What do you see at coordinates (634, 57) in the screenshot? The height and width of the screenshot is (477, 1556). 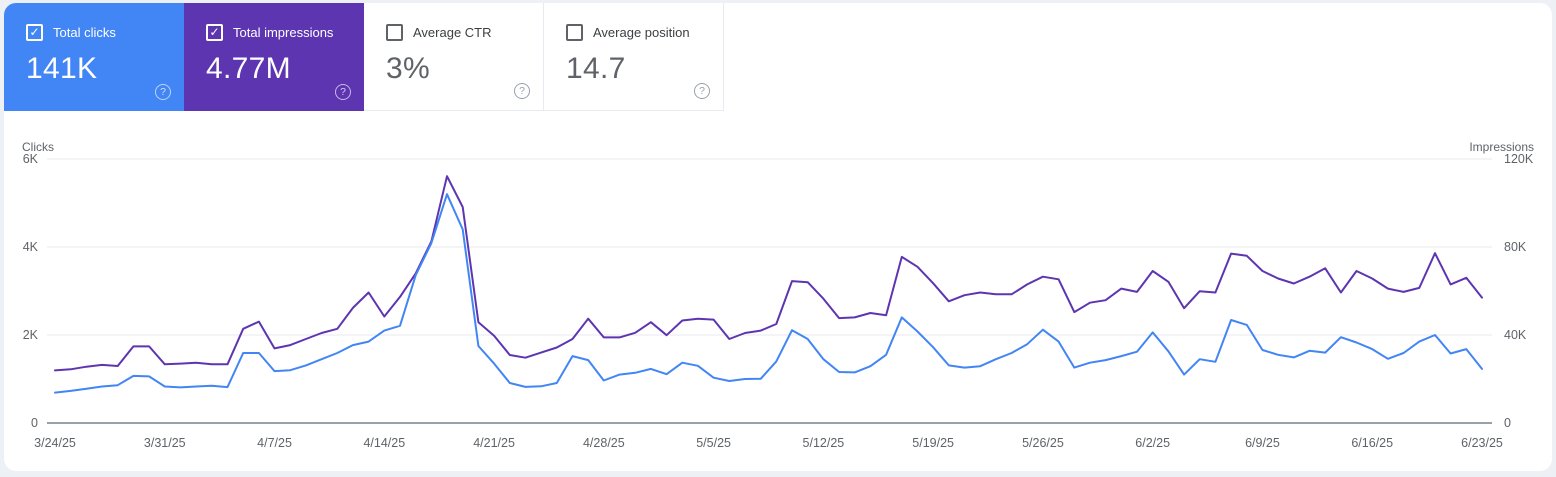 I see `metric-tile-average-position: Average position 14.7 ?` at bounding box center [634, 57].